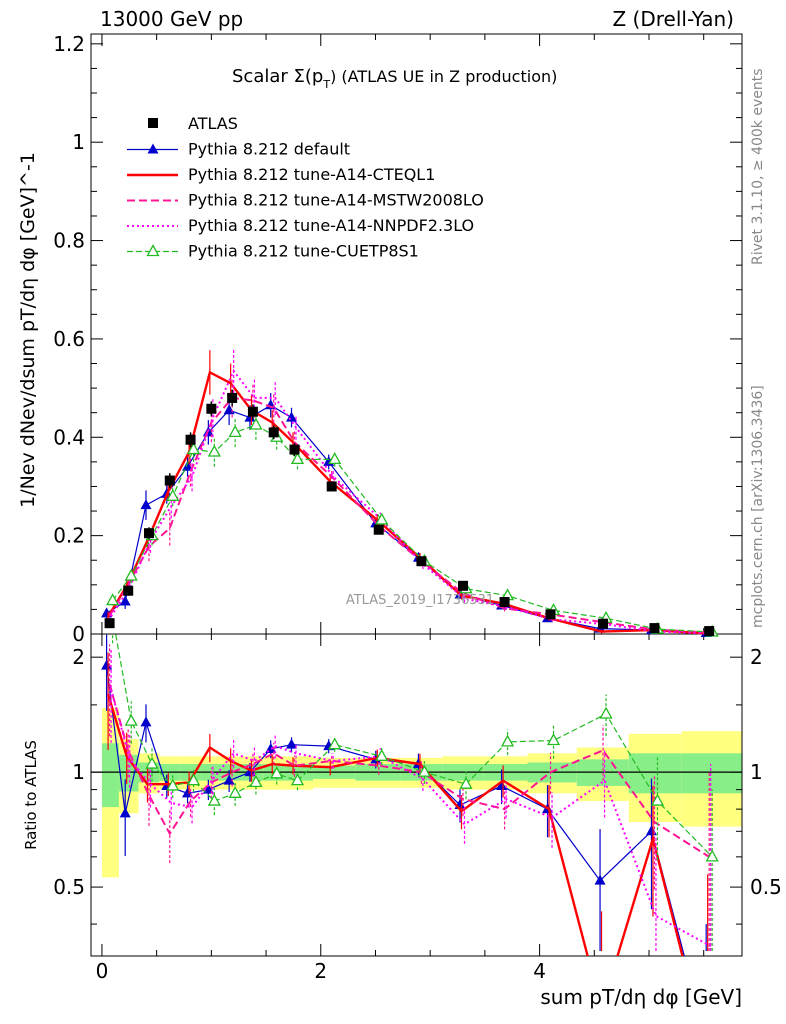  What do you see at coordinates (641, 997) in the screenshot?
I see `x-axis-label: sum pT/dη dφ [GeV]` at bounding box center [641, 997].